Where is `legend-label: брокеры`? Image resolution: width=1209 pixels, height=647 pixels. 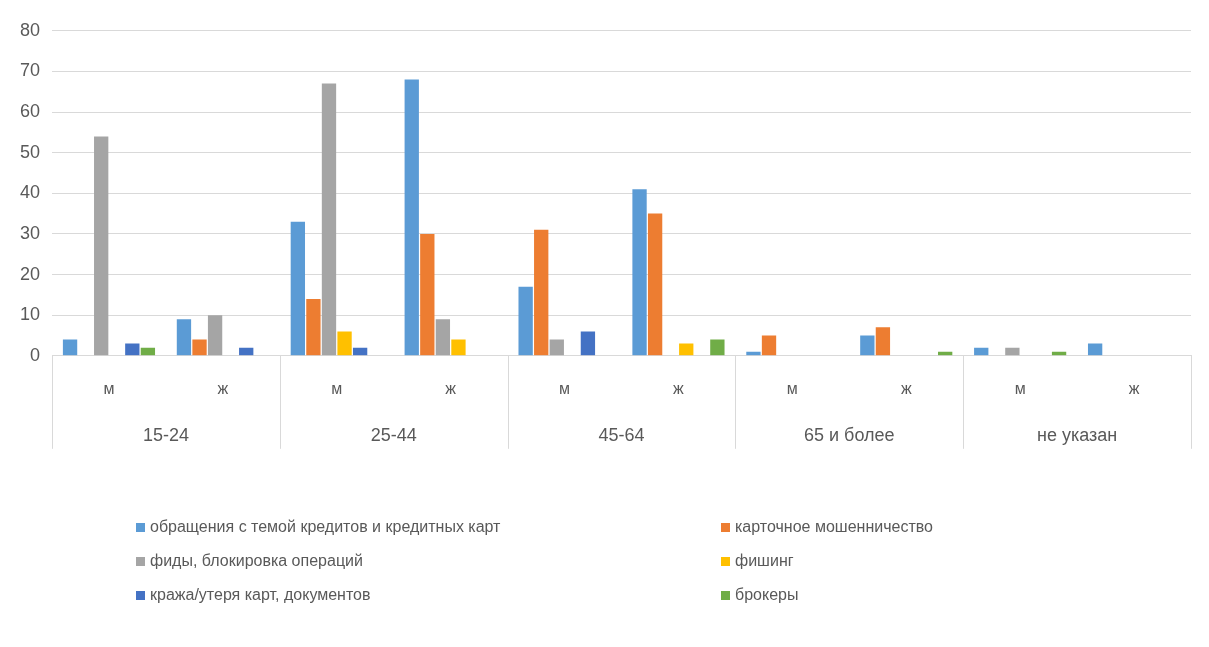 legend-label: брокеры is located at coordinates (767, 595).